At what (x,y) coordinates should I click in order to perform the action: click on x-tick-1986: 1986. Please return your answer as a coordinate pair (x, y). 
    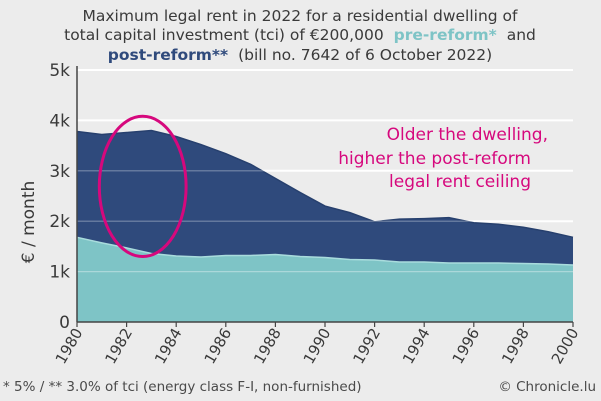
    Looking at the image, I should click on (218, 346).